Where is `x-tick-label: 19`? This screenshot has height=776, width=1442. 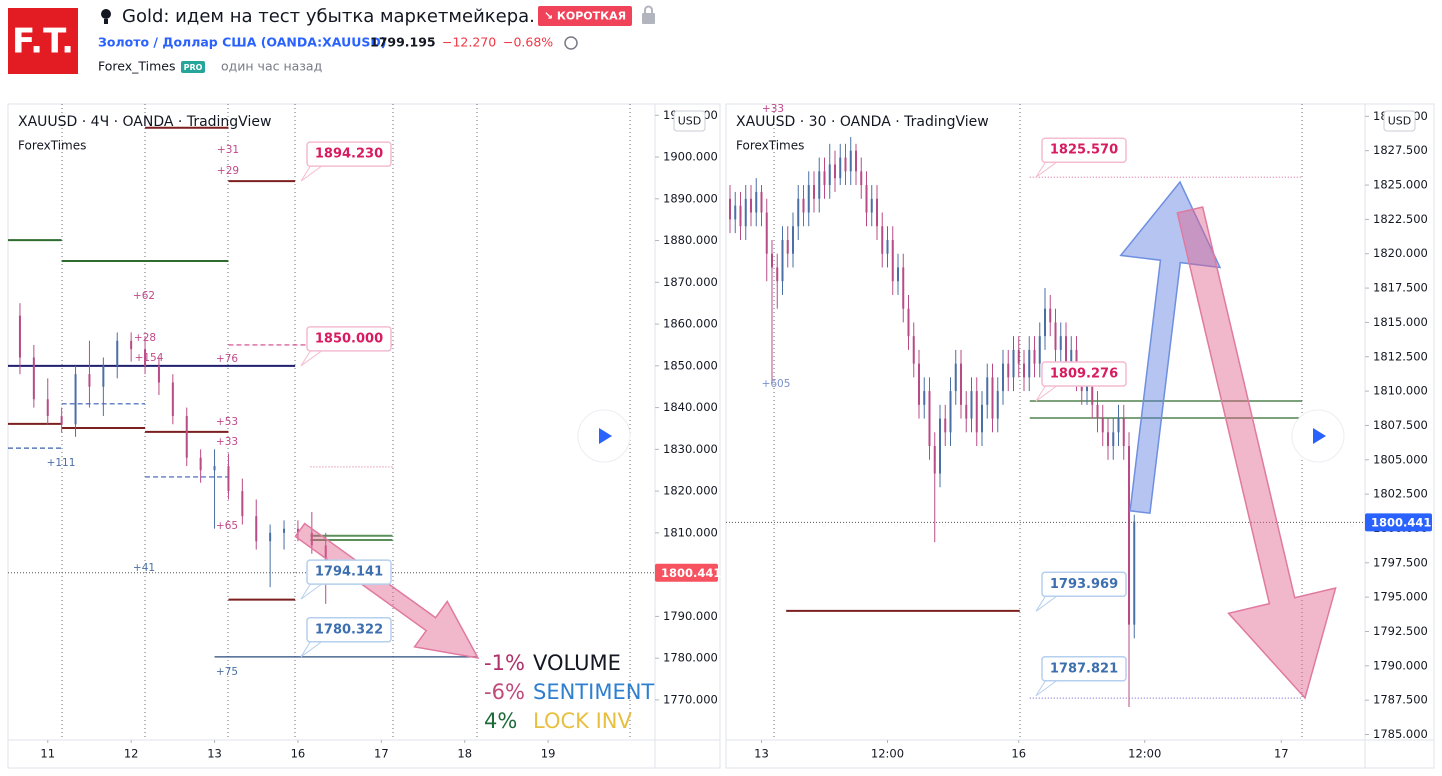
x-tick-label: 19 is located at coordinates (548, 754).